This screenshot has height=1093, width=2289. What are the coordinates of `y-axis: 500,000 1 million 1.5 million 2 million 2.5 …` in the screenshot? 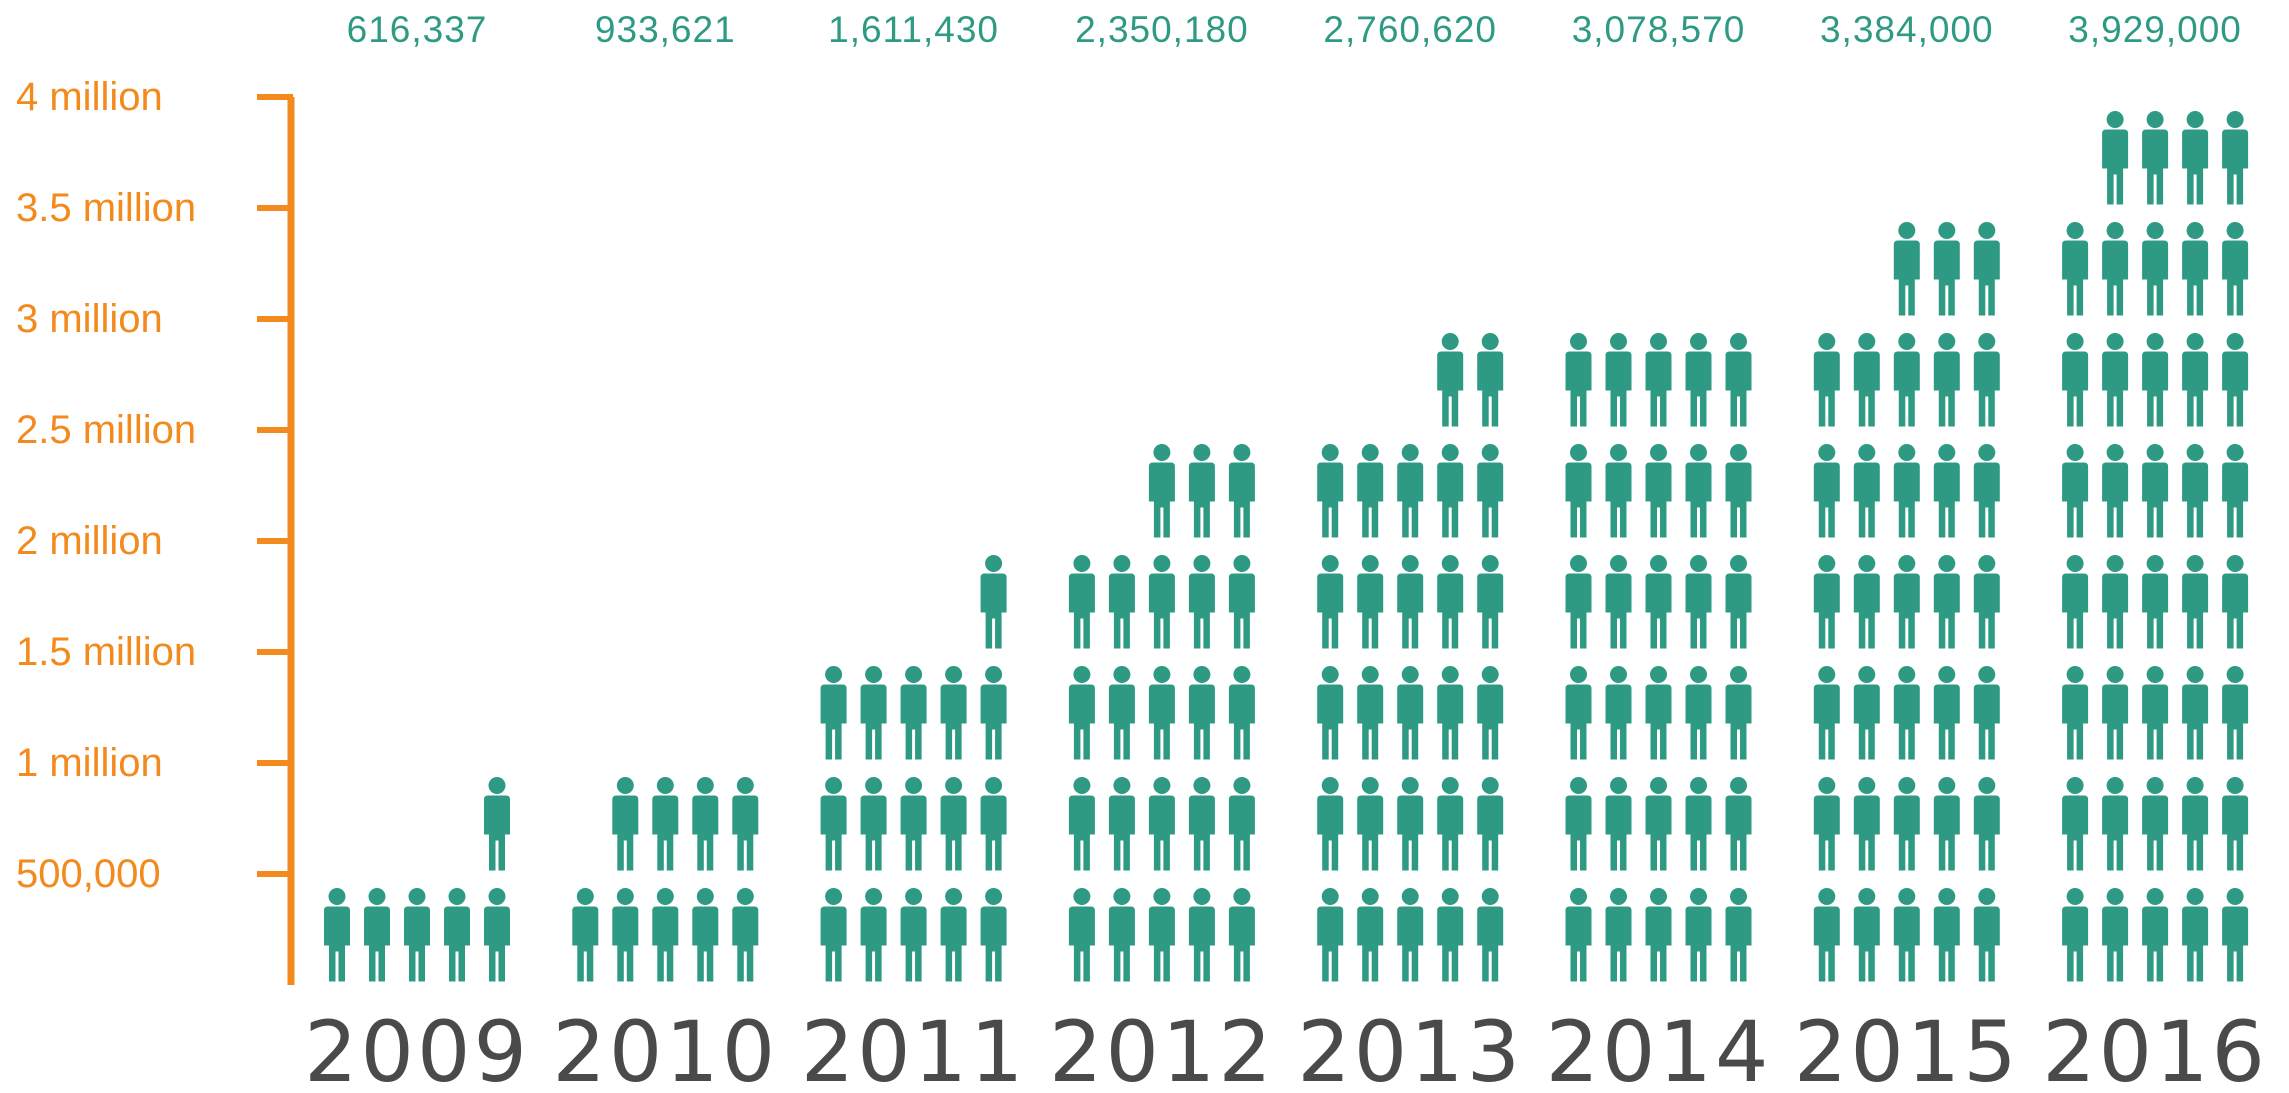 It's located at (155, 530).